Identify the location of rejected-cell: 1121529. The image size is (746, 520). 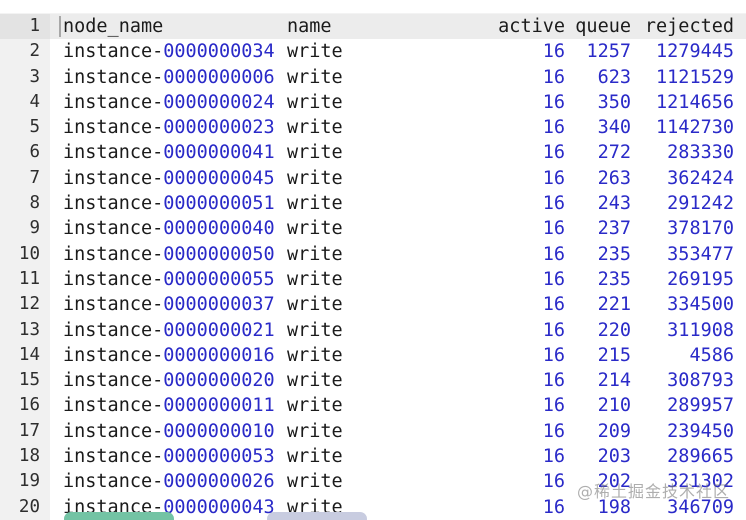
(695, 77).